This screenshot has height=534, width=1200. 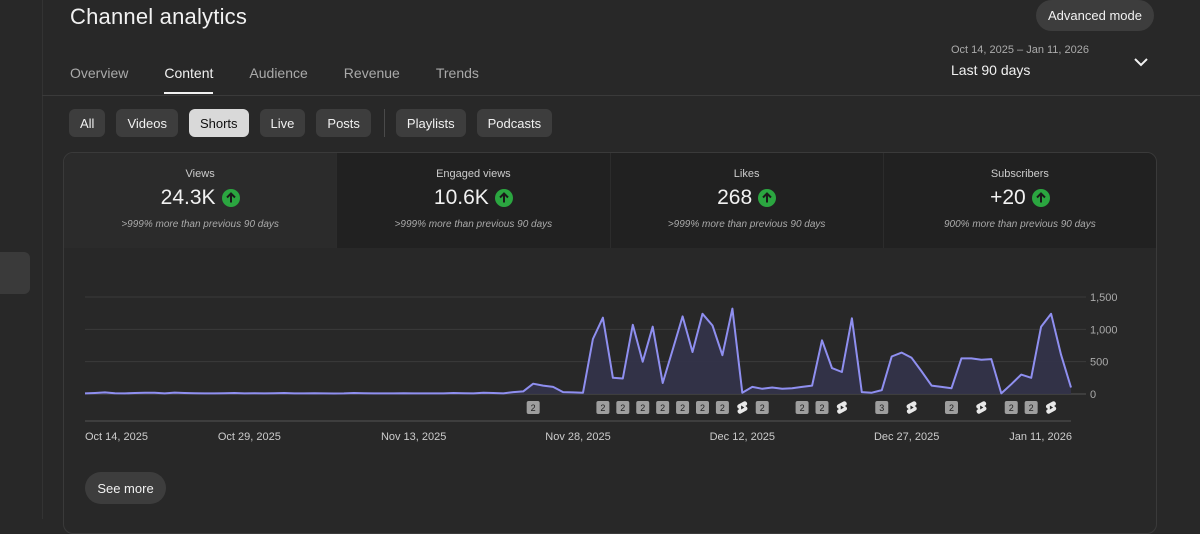 What do you see at coordinates (371, 73) in the screenshot?
I see `tab-revenue: Revenue` at bounding box center [371, 73].